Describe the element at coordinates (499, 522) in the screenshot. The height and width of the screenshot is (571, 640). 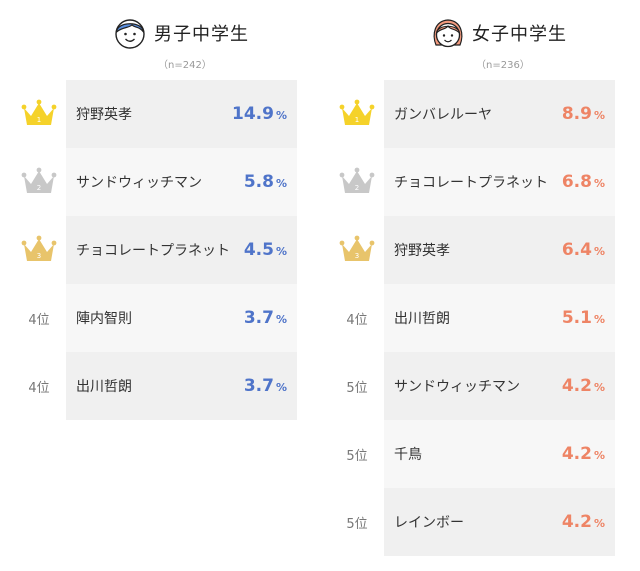
I see `ranking-card: レインボー 4.2%` at that location.